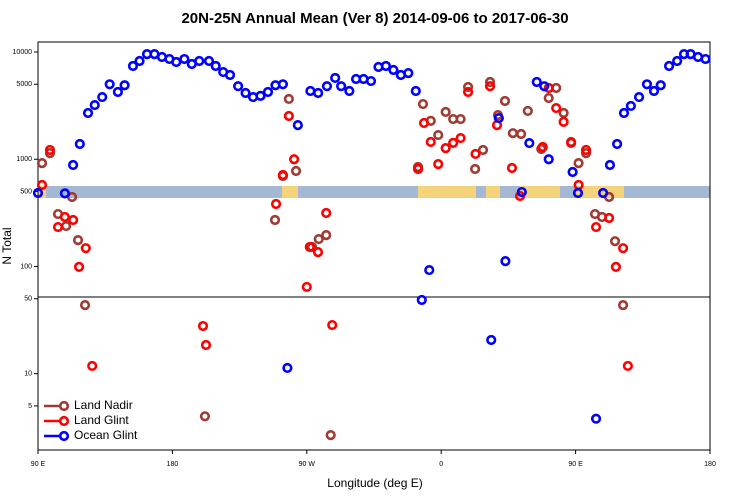 Image resolution: width=750 pixels, height=500 pixels. I want to click on x-tick-label: 90 W, so click(307, 464).